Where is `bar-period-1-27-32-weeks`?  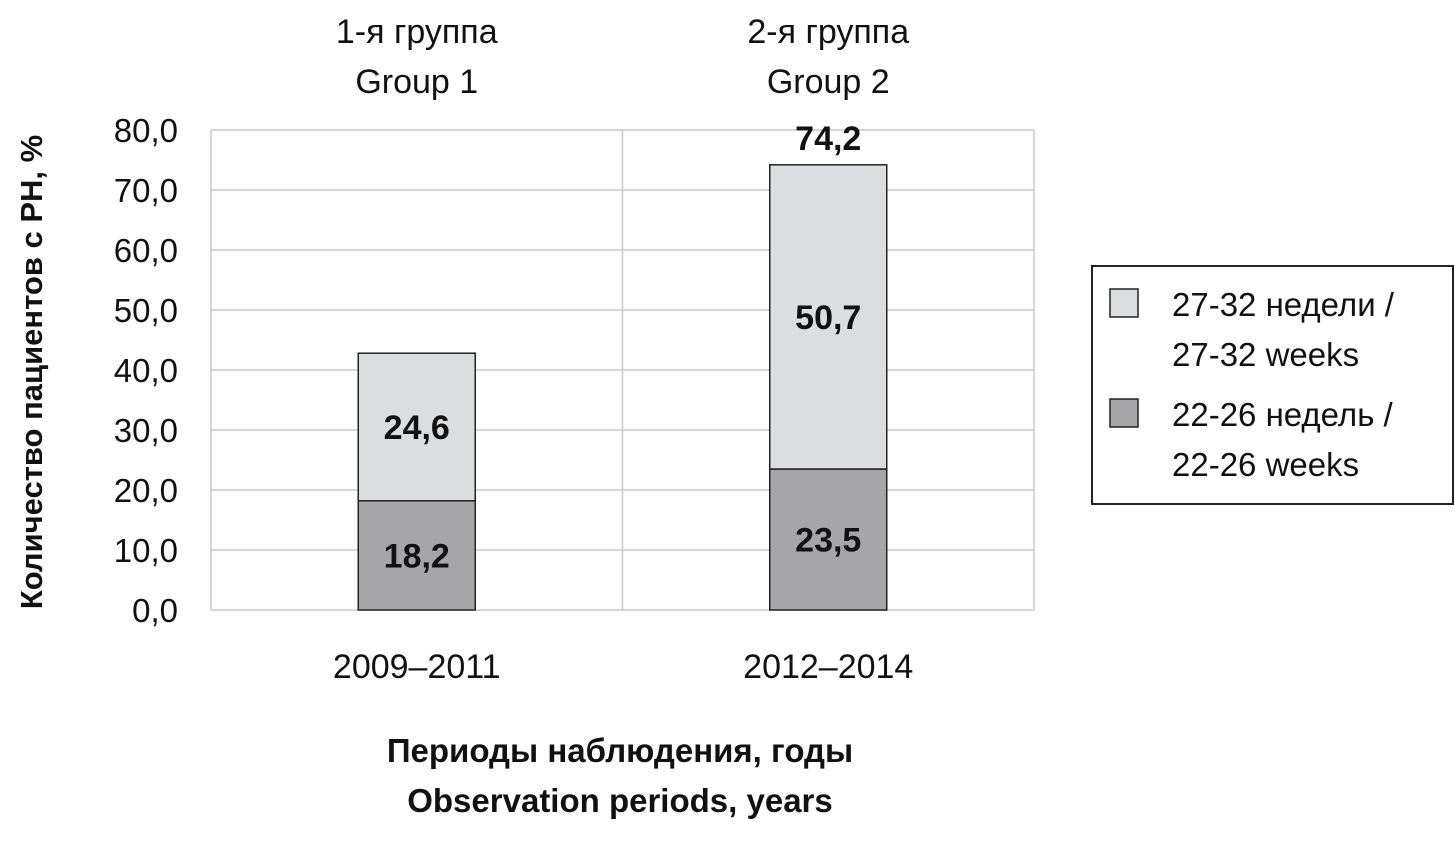
bar-period-1-27-32-weeks is located at coordinates (416, 427).